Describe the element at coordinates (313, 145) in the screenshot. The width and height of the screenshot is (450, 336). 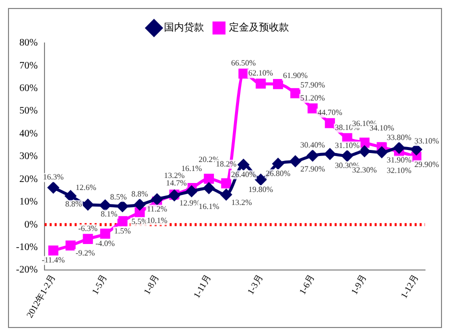
I see `data-label: 30.40%` at that location.